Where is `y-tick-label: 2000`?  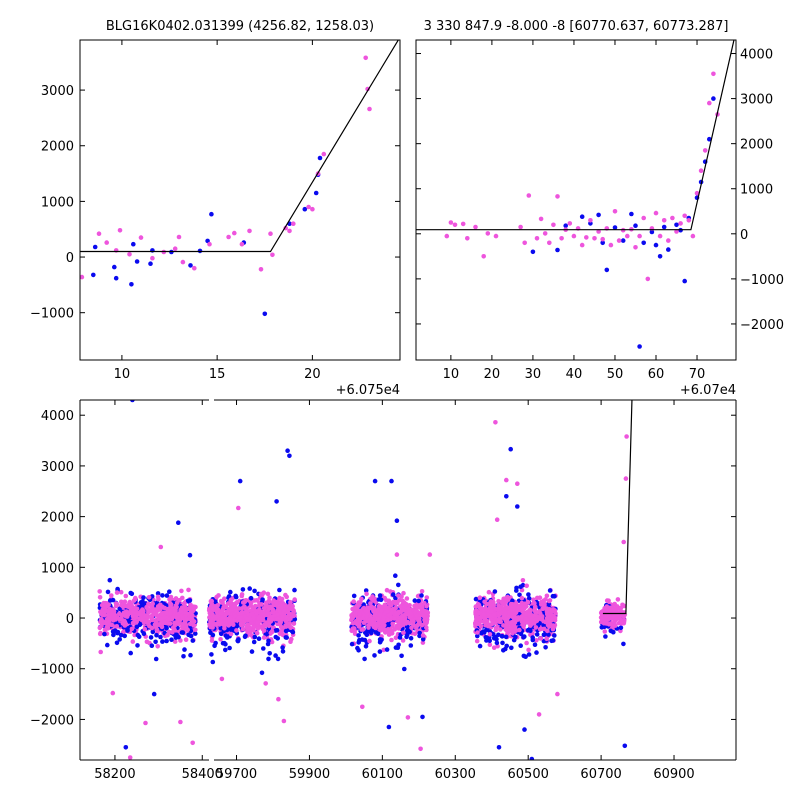
y-tick-label: 2000 is located at coordinates (57, 147).